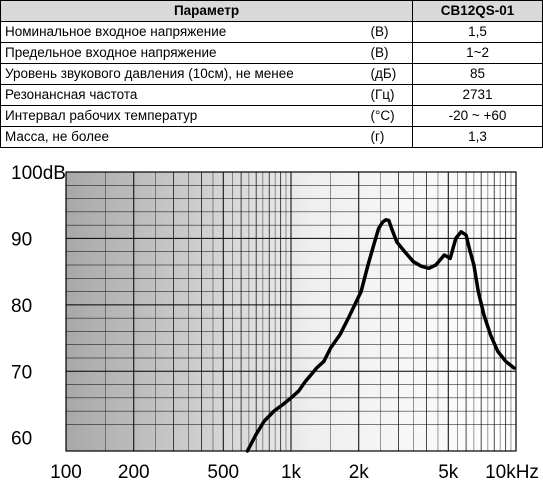 This screenshot has height=481, width=543. I want to click on unit-cell: (г), so click(390, 137).